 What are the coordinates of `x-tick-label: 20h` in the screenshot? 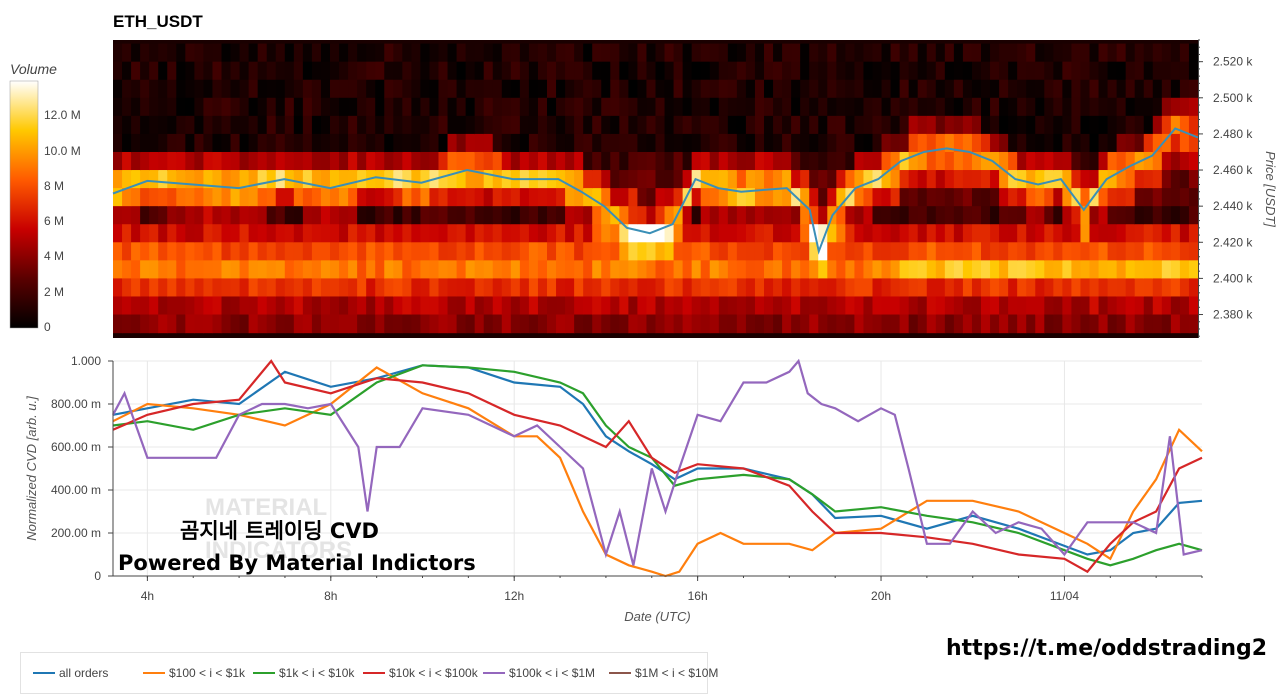 It's located at (881, 596).